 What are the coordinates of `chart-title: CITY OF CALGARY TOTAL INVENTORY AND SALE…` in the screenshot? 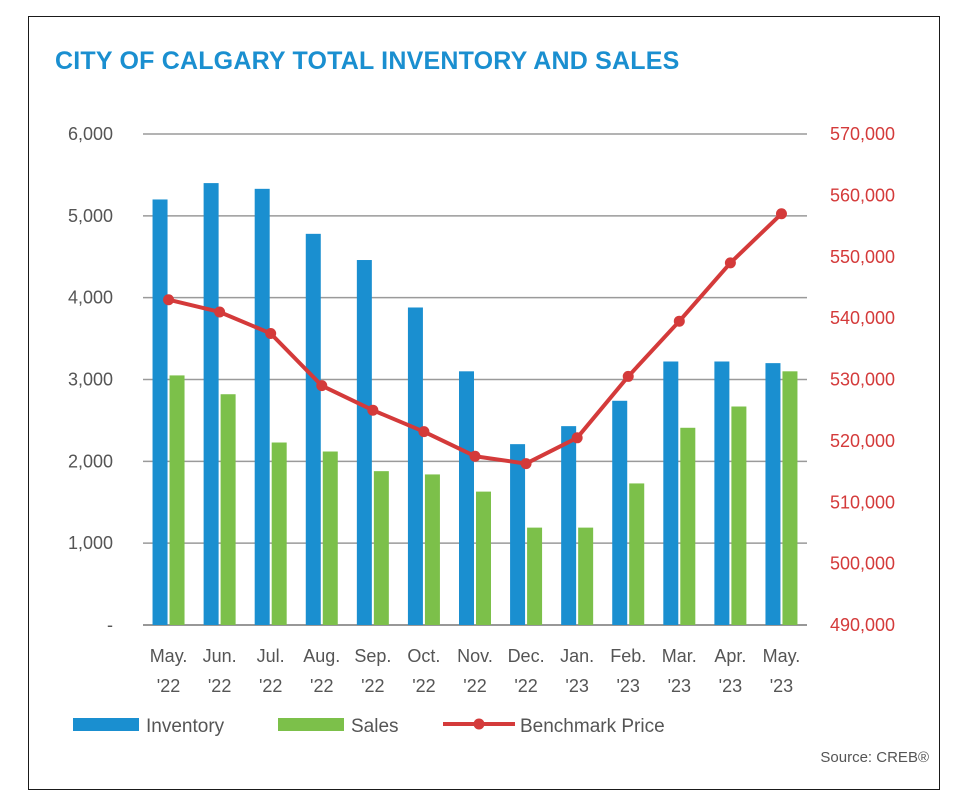 It's located at (367, 61).